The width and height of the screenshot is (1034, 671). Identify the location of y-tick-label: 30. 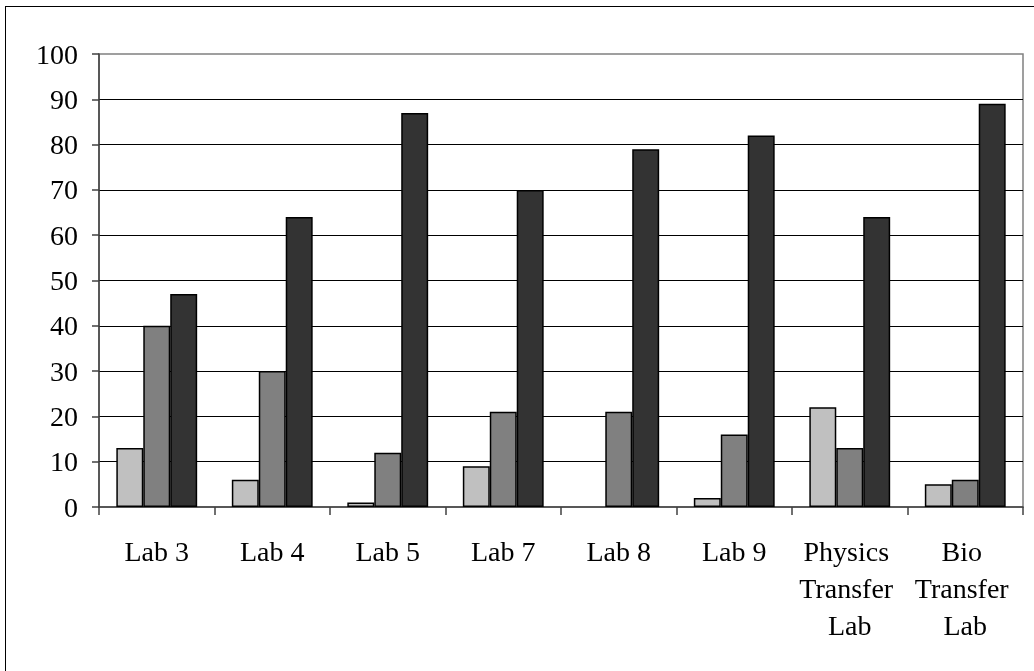
(64, 371).